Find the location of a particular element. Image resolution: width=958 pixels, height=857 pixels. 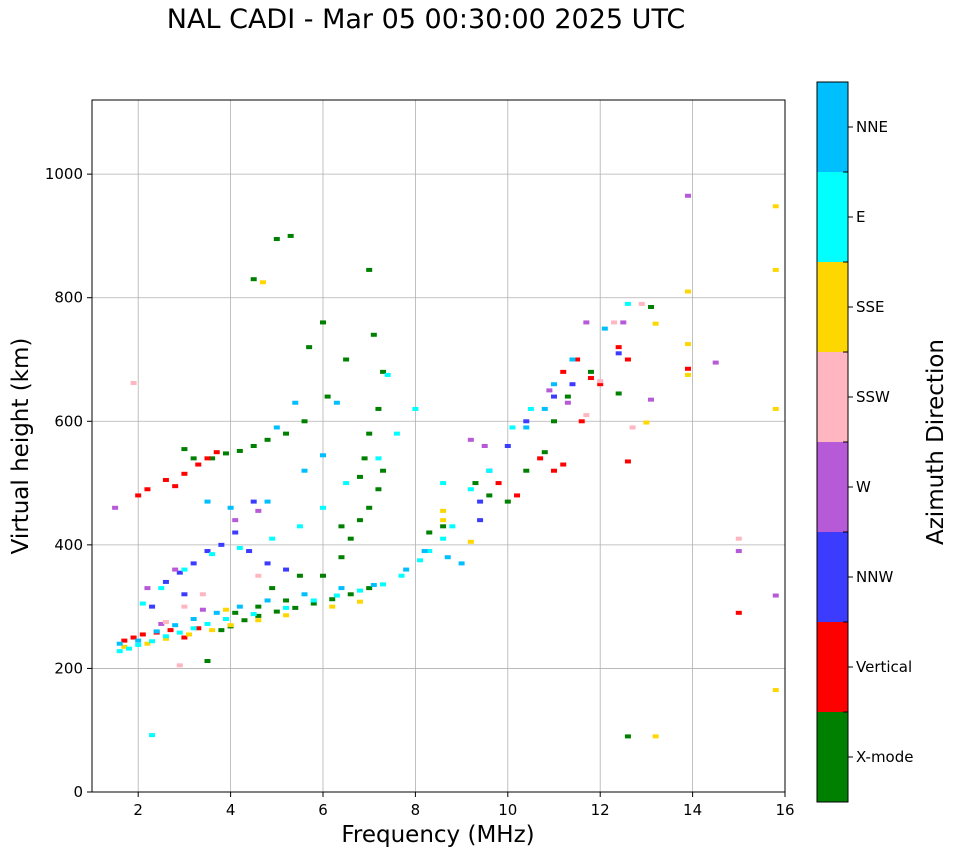

colorbar-tick-label: SSE is located at coordinates (870, 307).